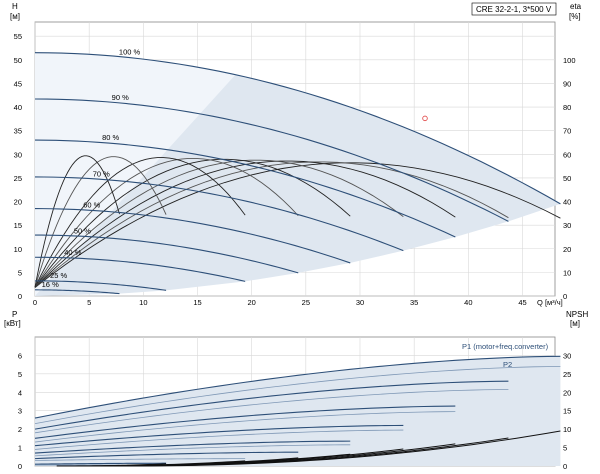 The image size is (600, 474). I want to click on head-label-2: 80 %, so click(110, 137).